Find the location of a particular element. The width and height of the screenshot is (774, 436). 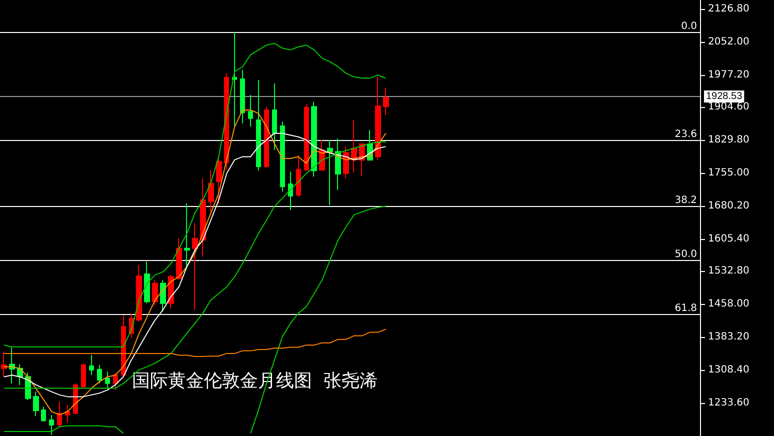

annotation: 0.0 is located at coordinates (689, 26).